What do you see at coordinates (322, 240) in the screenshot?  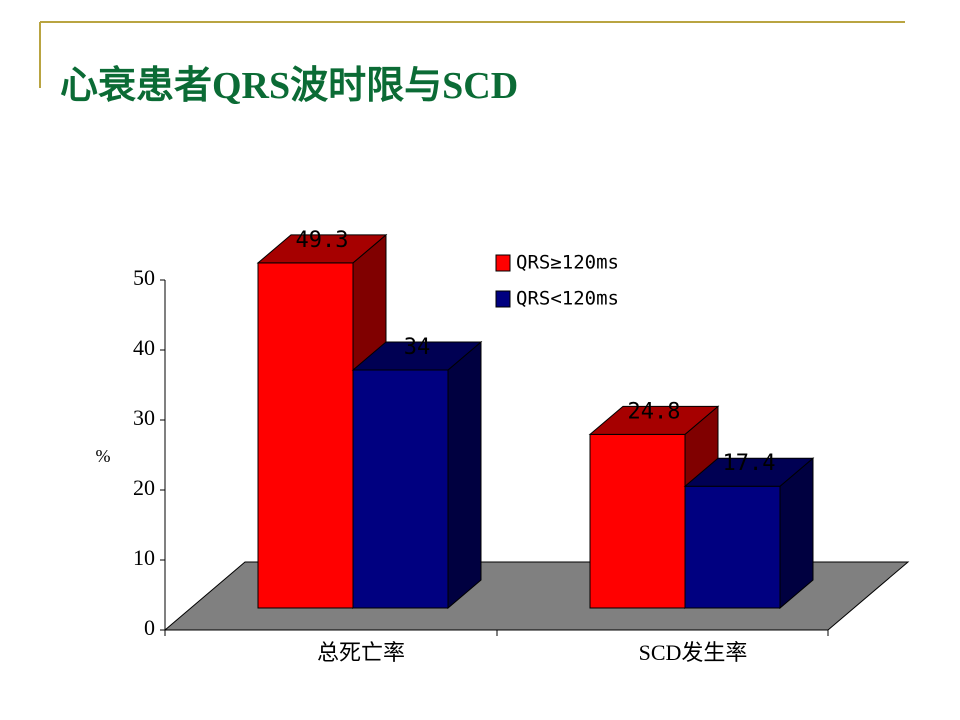 I see `value-label: 49.3` at bounding box center [322, 240].